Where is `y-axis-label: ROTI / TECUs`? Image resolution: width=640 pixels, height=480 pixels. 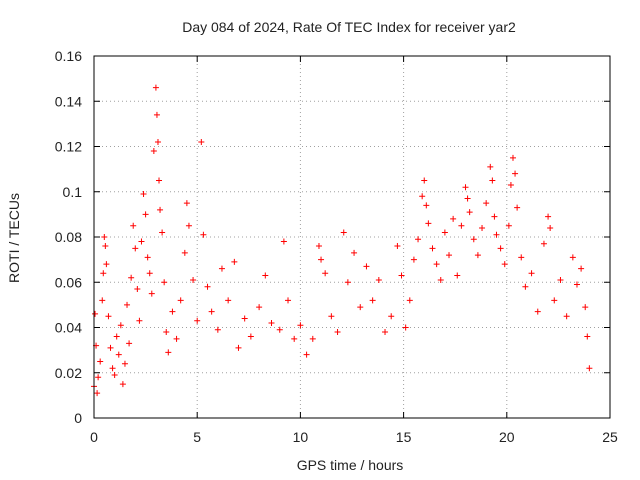 y-axis-label: ROTI / TECUs is located at coordinates (14, 238).